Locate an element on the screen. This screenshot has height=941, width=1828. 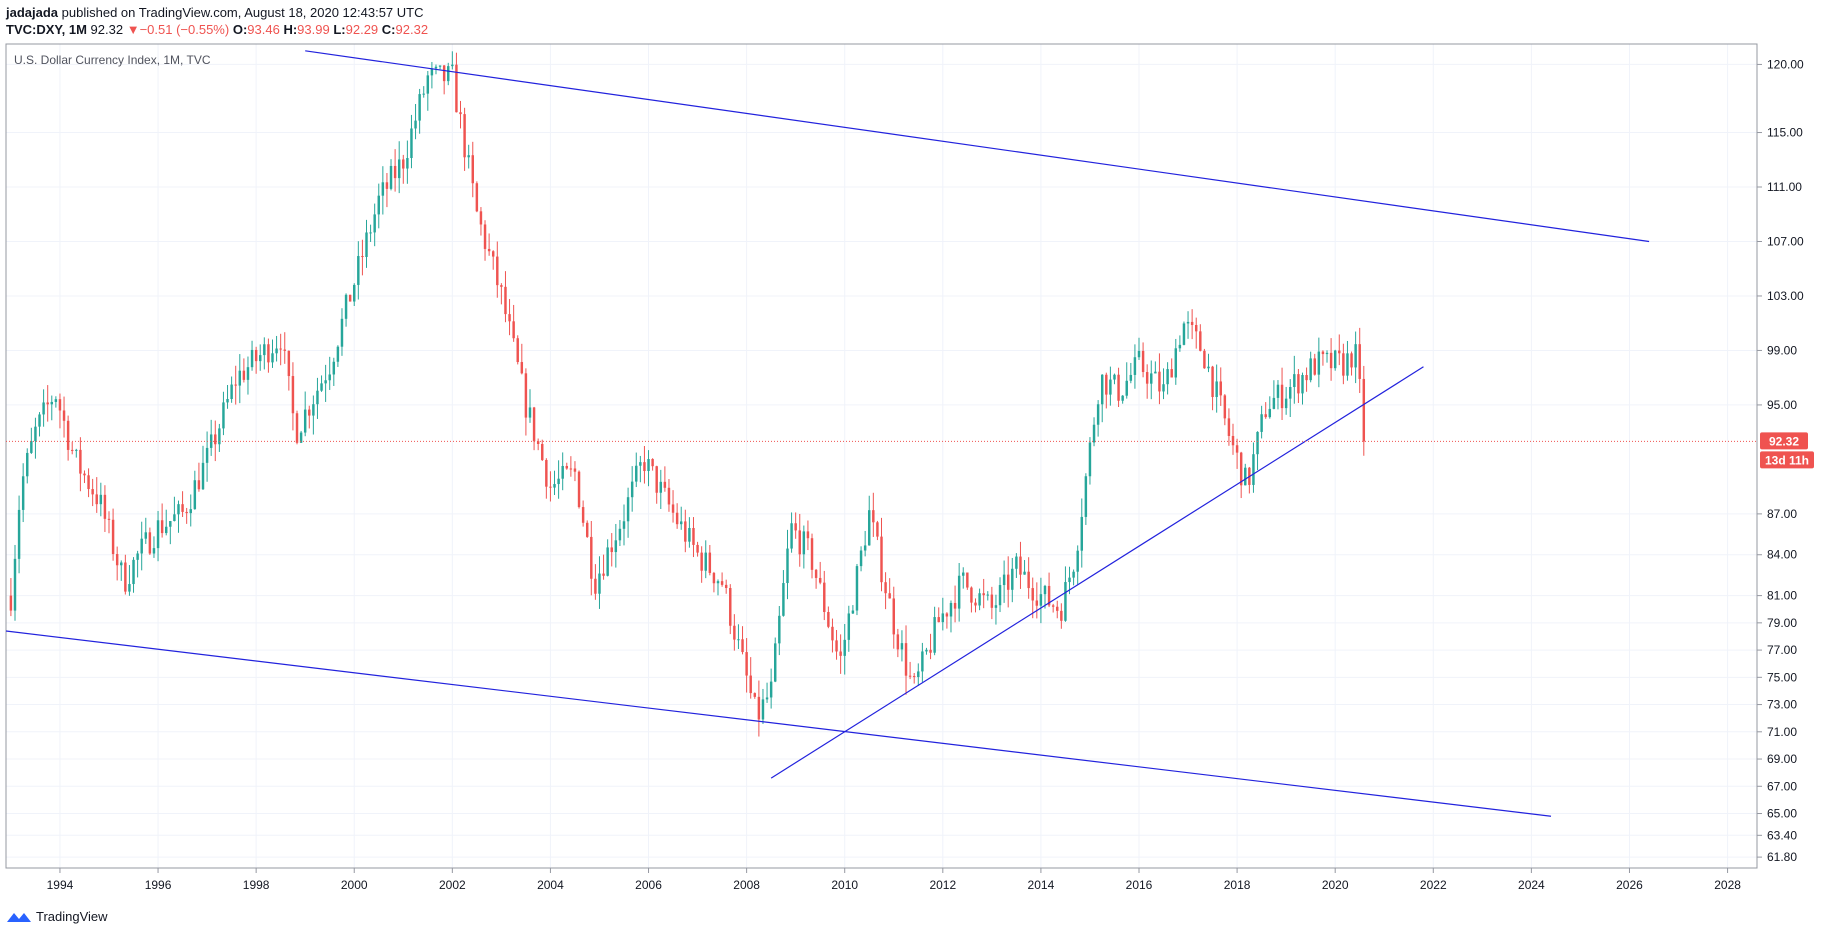
x-tick-label: 2008 is located at coordinates (746, 885).